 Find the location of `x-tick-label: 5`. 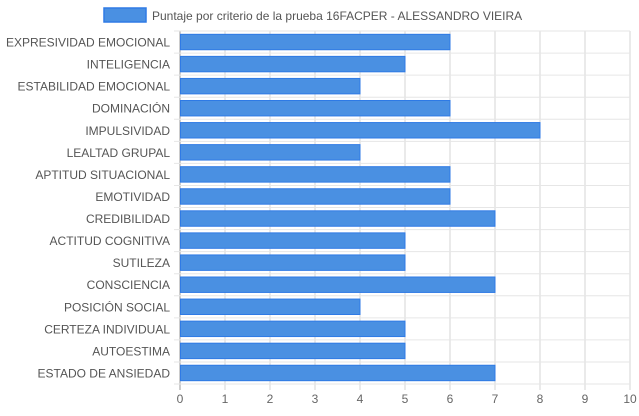

x-tick-label: 5 is located at coordinates (405, 399).